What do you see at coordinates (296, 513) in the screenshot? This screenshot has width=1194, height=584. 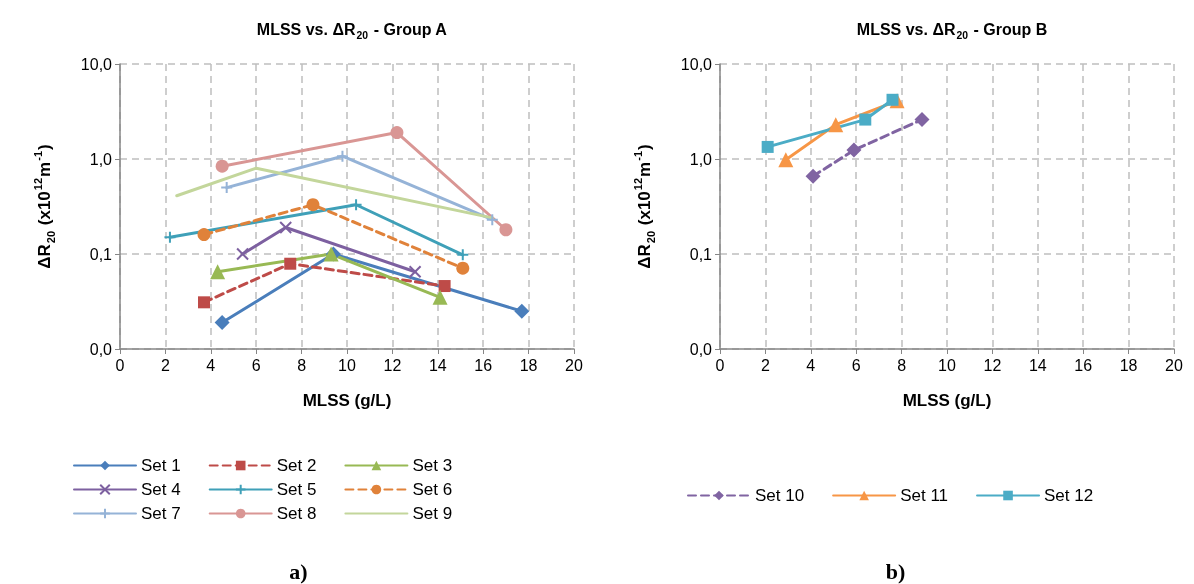 I see `legend-label: Set 8` at bounding box center [296, 513].